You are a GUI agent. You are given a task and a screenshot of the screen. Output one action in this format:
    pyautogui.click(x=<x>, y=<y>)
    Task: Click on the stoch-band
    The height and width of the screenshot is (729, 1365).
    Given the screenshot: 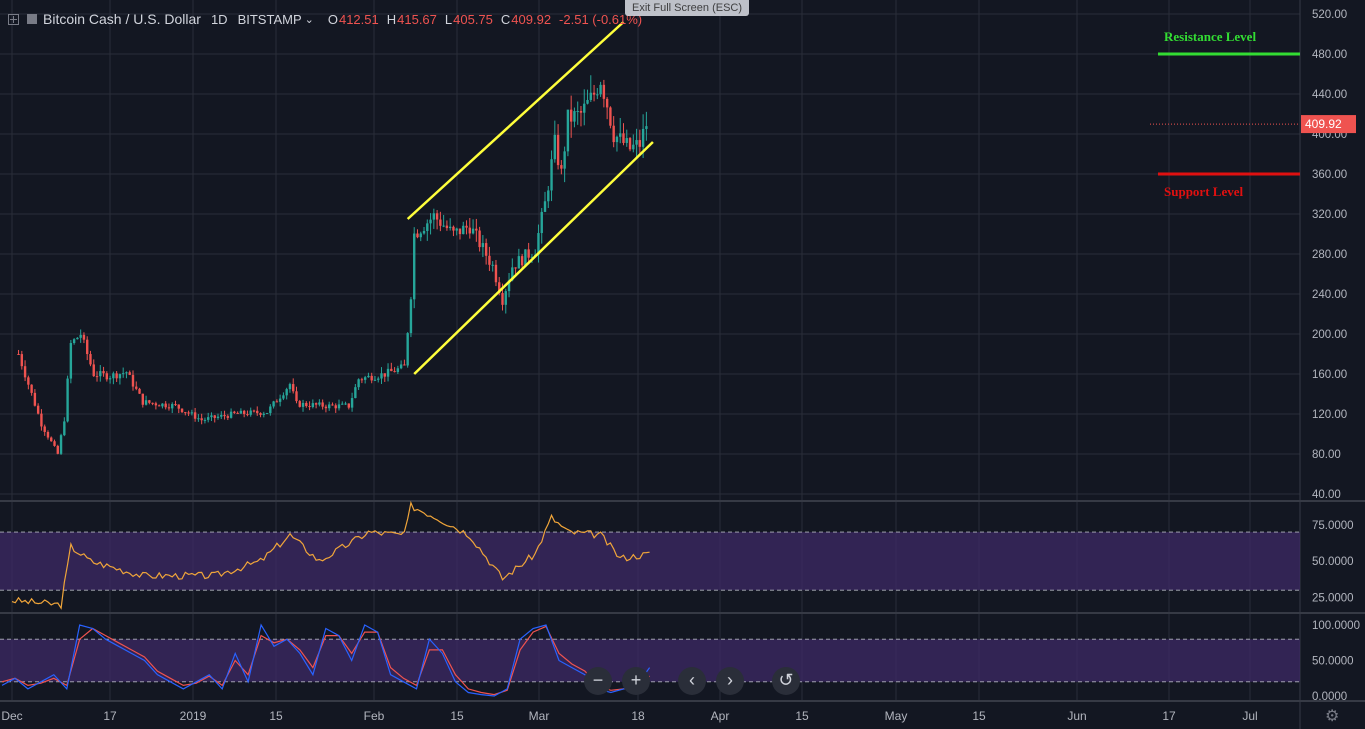 What is the action you would take?
    pyautogui.click(x=650, y=660)
    